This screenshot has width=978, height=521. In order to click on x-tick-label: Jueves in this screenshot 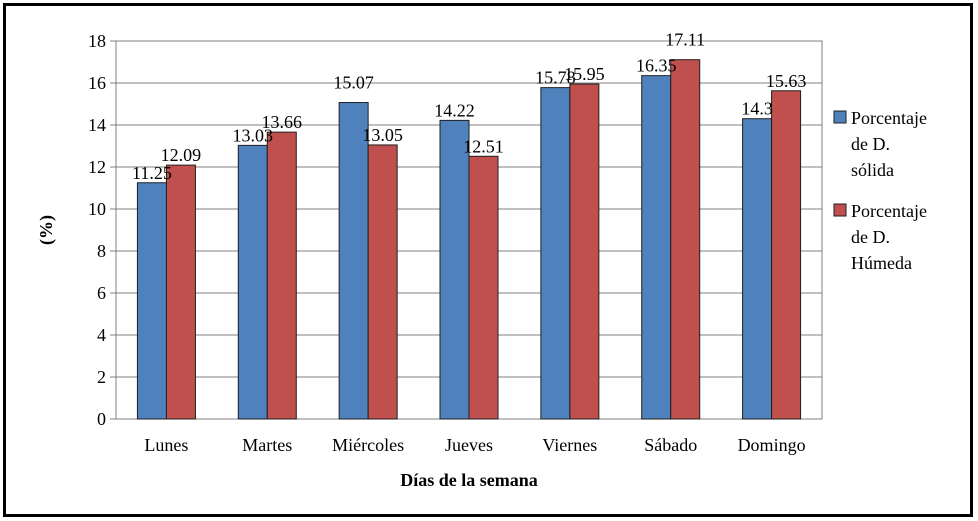, I will do `click(469, 445)`.